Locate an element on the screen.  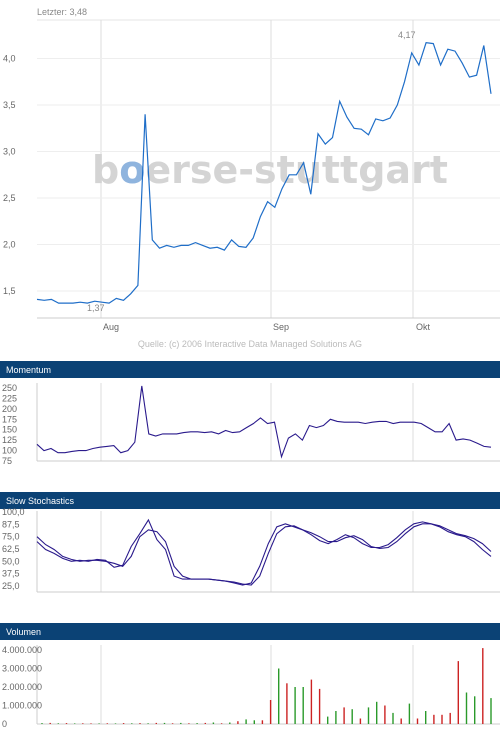
momentum-y-tick: 175 is located at coordinates (9, 419).